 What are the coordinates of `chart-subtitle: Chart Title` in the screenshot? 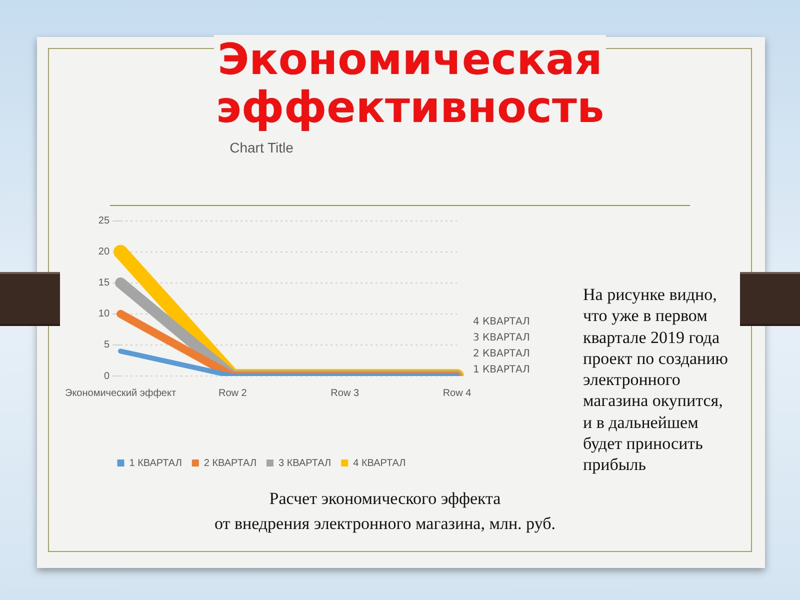 It's located at (262, 147).